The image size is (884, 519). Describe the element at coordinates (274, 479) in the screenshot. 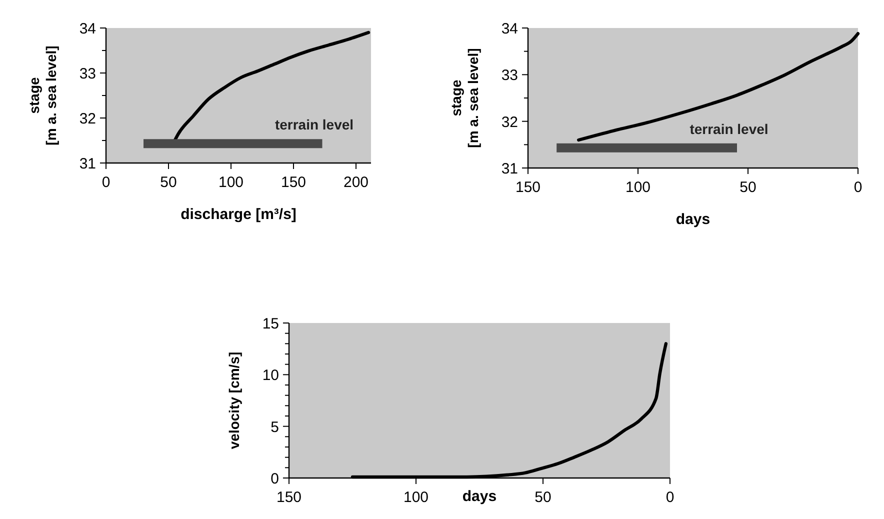

I see `y-tick-label: 0` at that location.